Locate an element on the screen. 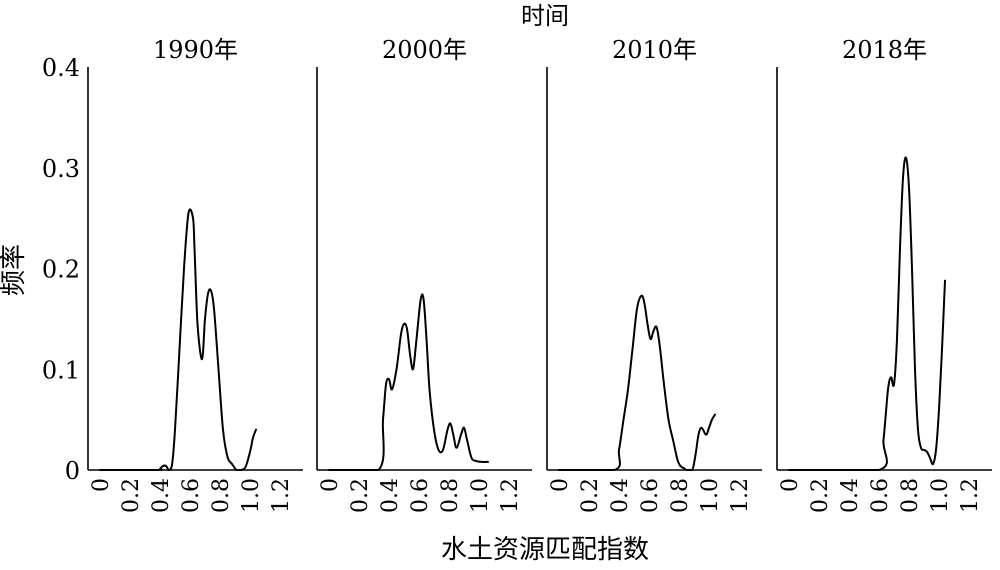 The height and width of the screenshot is (570, 1000). panel-title: 2000年 is located at coordinates (424, 50).